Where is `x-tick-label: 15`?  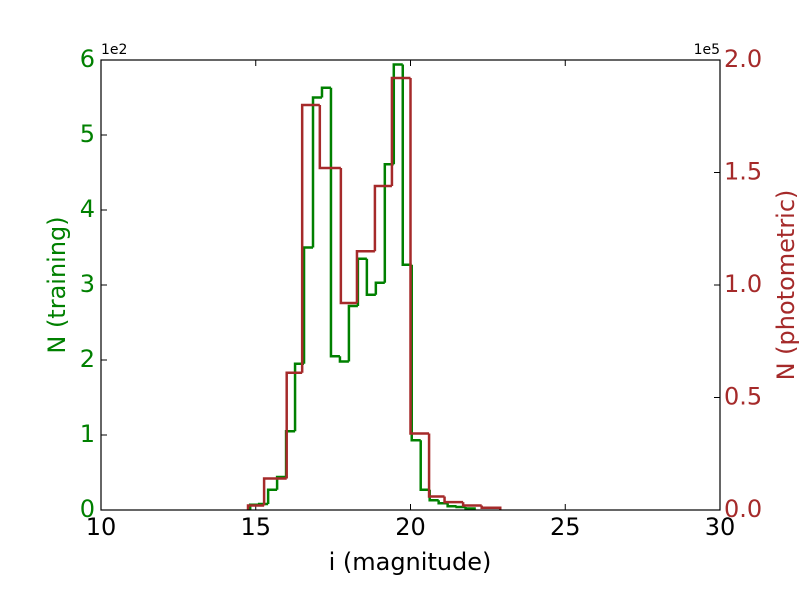 x-tick-label: 15 is located at coordinates (255, 527).